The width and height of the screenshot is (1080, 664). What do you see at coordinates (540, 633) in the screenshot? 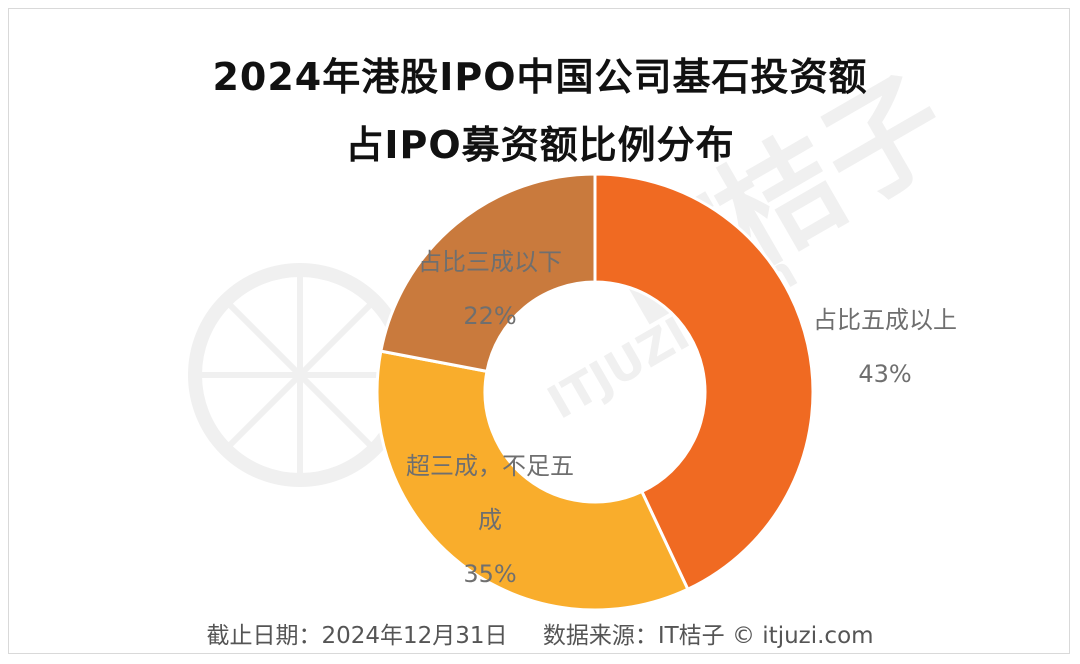
I see `footer: 截止日期：2024年12月31日 数据来源：IT桔子 © itjuzi.com` at bounding box center [540, 633].